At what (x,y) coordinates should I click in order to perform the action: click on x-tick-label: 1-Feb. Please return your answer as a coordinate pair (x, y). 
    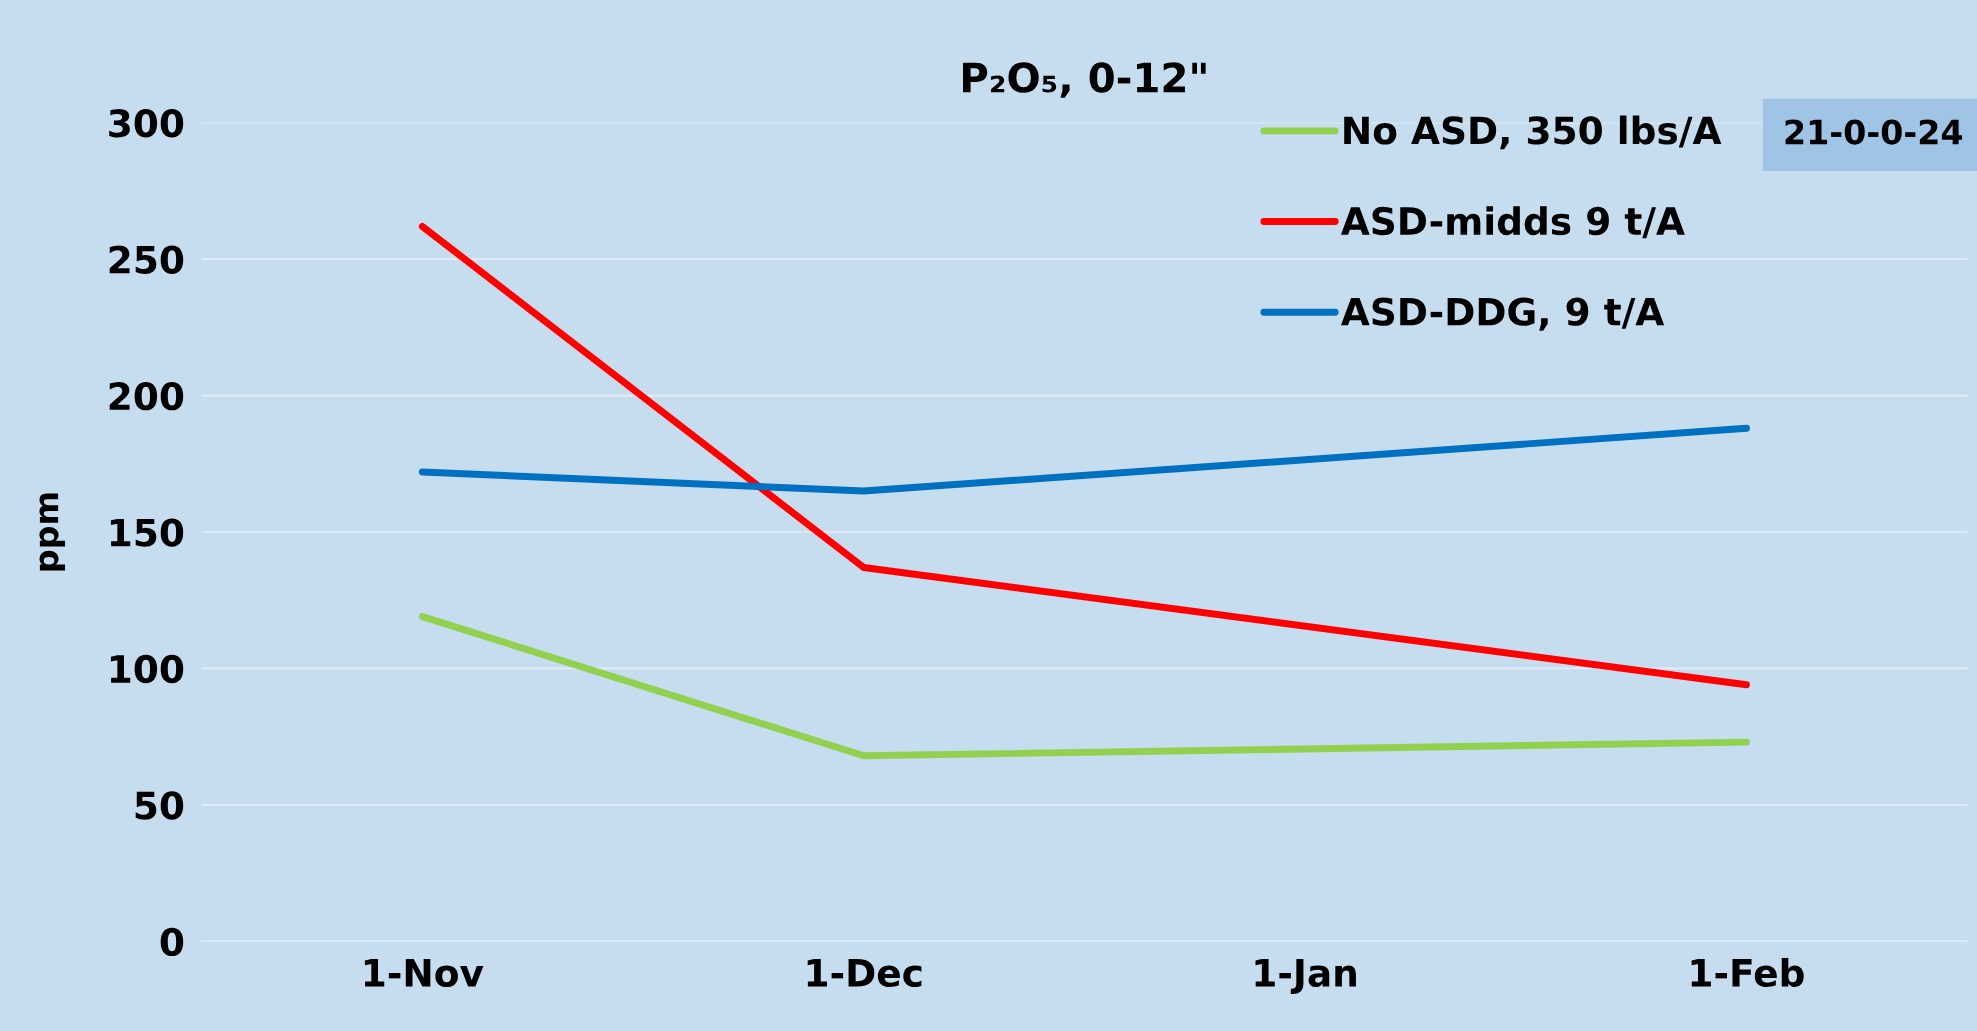
    Looking at the image, I should click on (1747, 972).